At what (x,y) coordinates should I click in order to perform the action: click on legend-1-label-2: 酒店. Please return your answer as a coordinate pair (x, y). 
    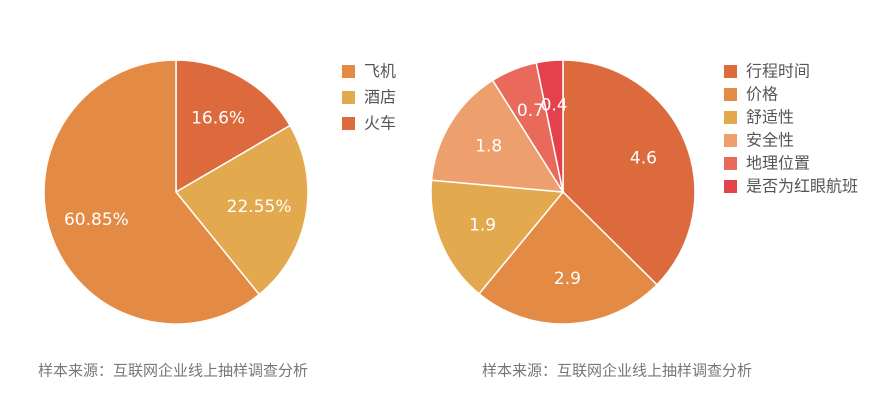
    Looking at the image, I should click on (380, 97).